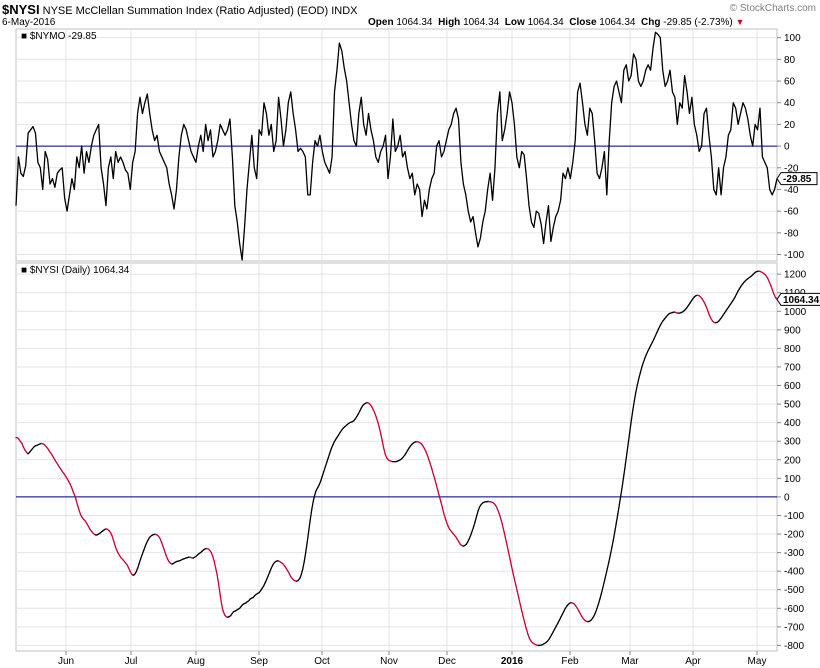  I want to click on nymo-ytick-label: 100, so click(792, 38).